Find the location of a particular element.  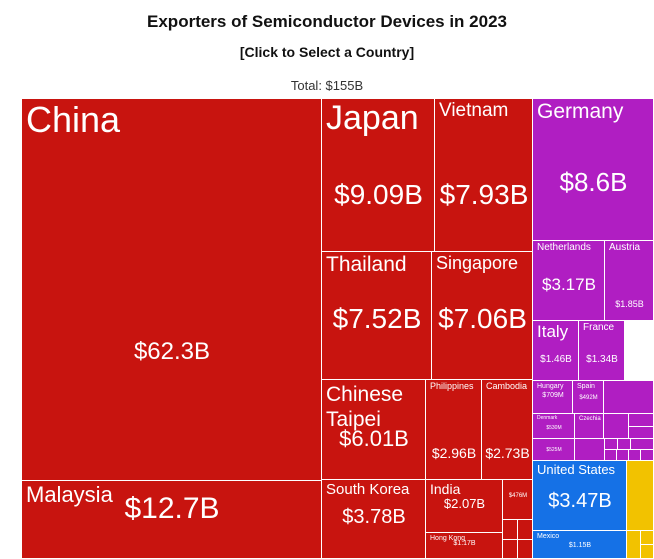

germany-name: Germany is located at coordinates (580, 111).